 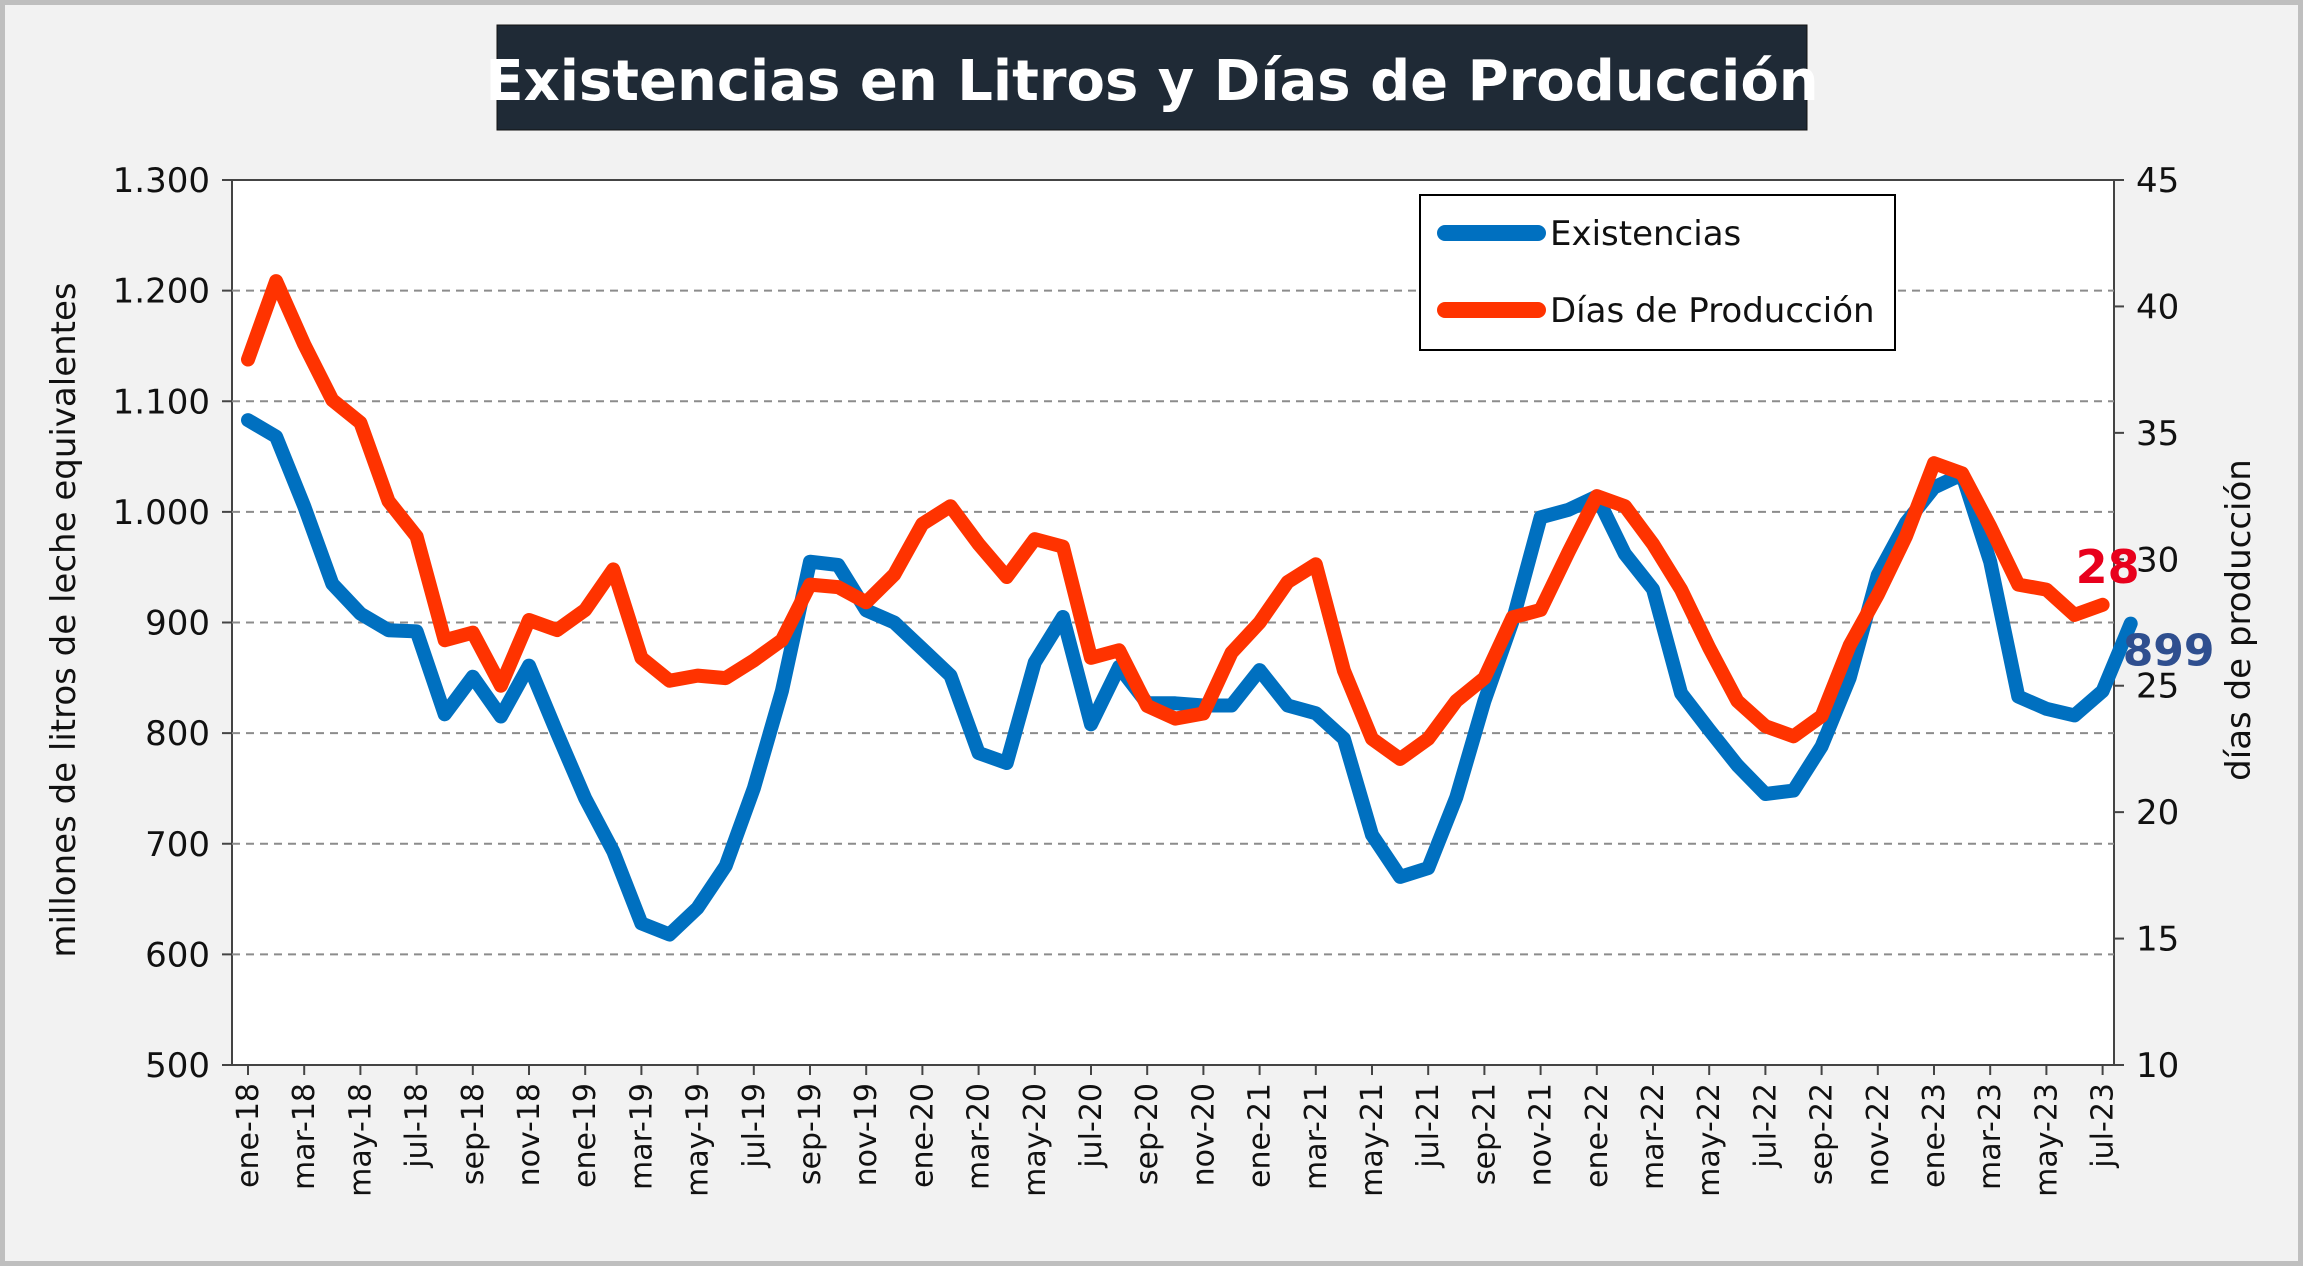 I want to click on x-tick-label: mar-18, so click(x=304, y=1136).